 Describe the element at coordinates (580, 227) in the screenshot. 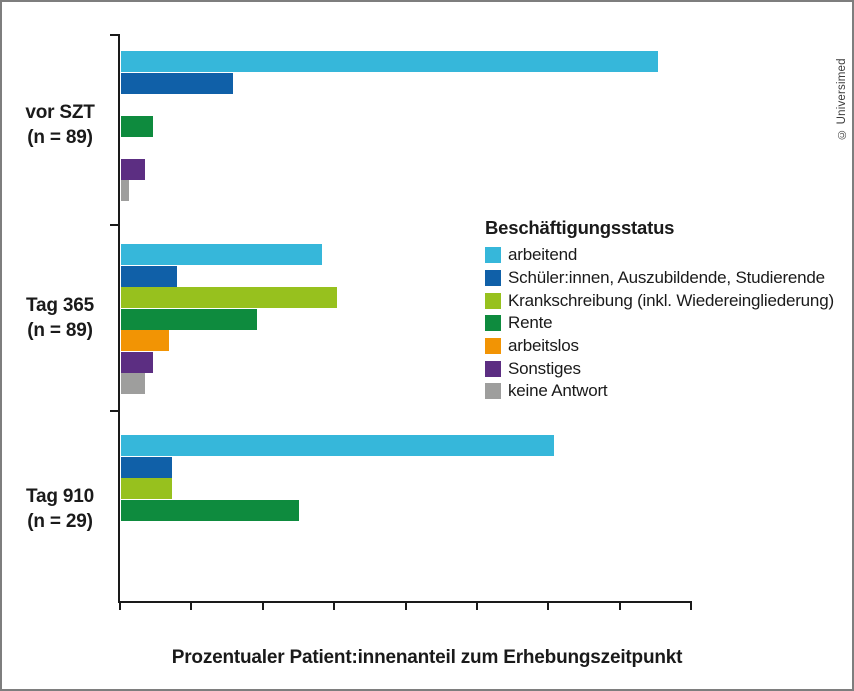

I see `legend-title: Beschäftigungsstatus` at that location.